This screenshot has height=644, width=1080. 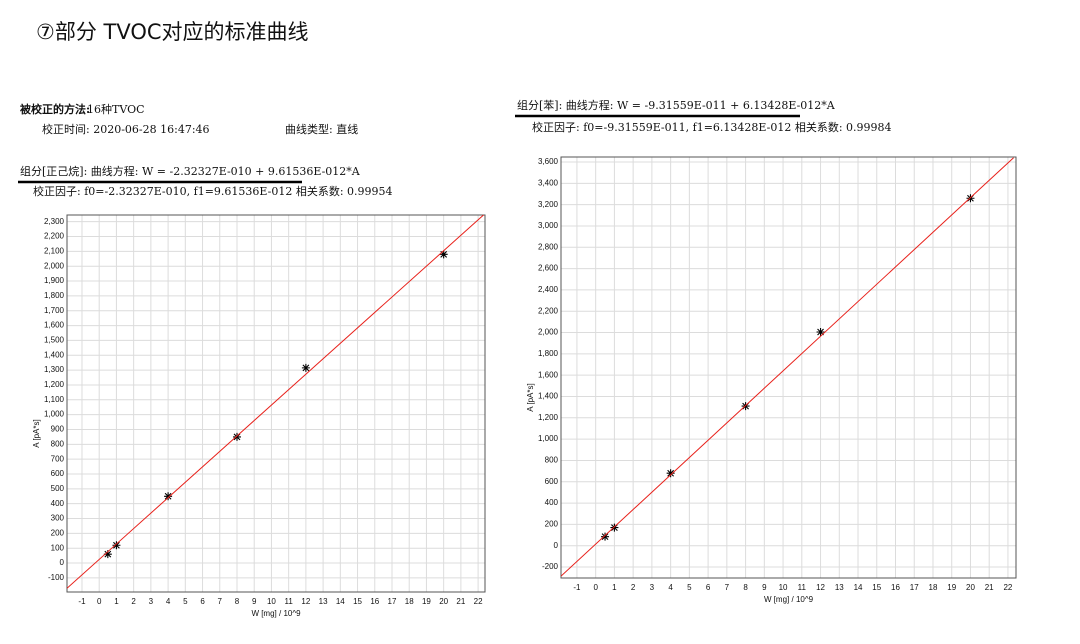 I want to click on x-tick-label: 15, so click(x=357, y=601).